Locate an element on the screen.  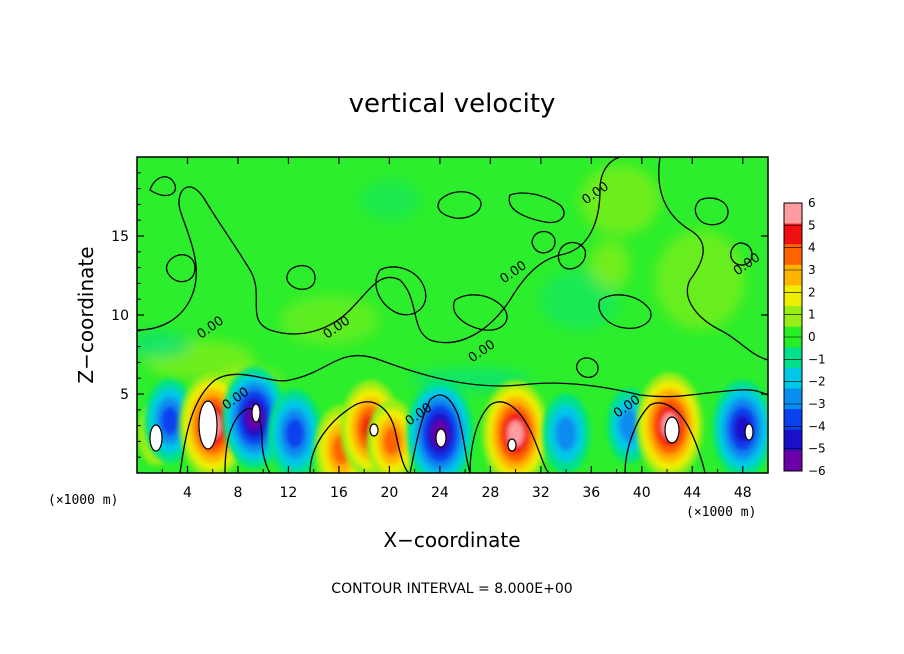
x-axis-unit-right: (×1000 m) is located at coordinates (721, 512).